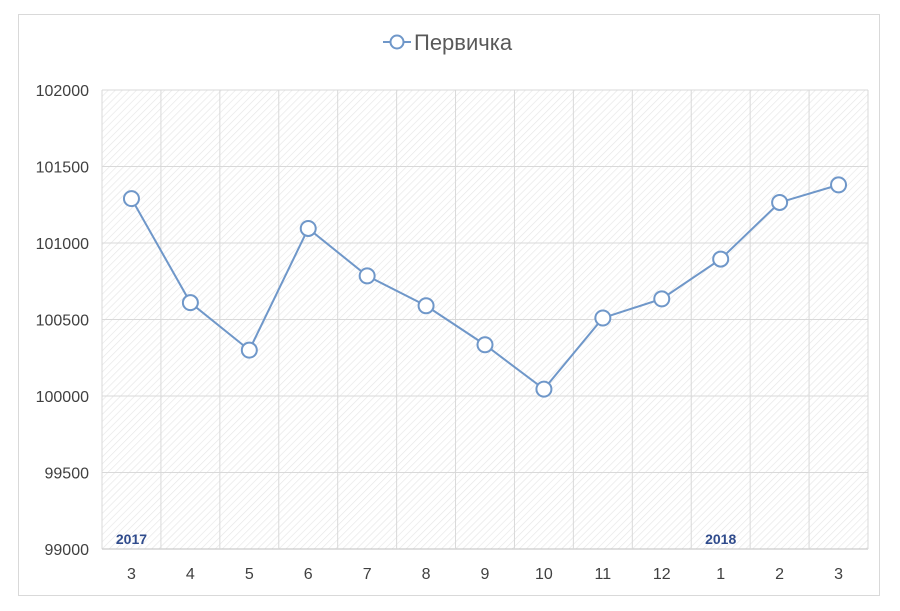 The height and width of the screenshot is (611, 900). I want to click on x-tick-label: 8, so click(426, 574).